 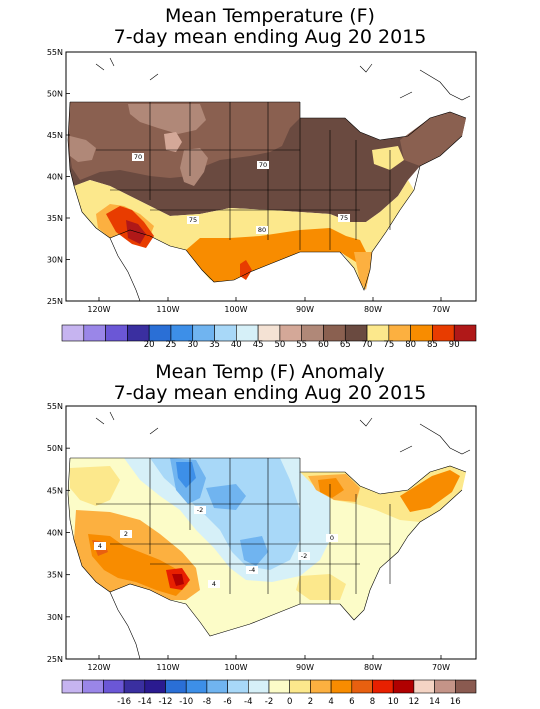 I want to click on map1-title: Mean Temperature (F), so click(x=270, y=16).